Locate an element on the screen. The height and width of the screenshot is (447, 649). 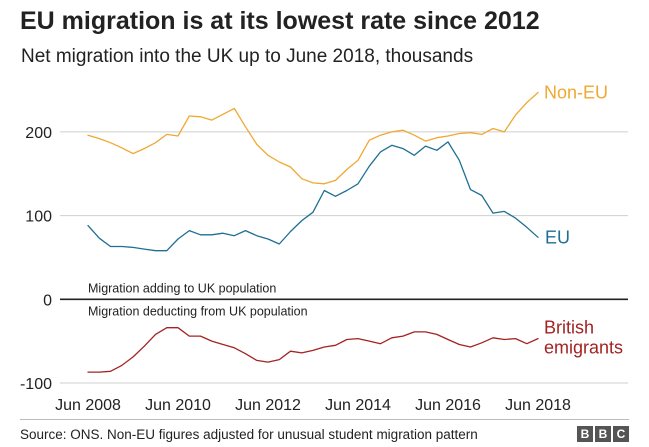
annotation-deducting: Migration deducting from UK population is located at coordinates (198, 311).